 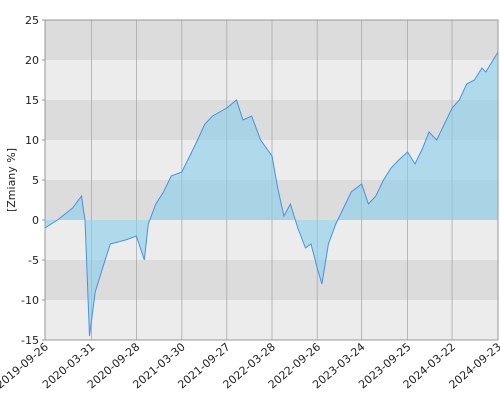 I want to click on y-tick-label: -5, so click(x=33, y=260).